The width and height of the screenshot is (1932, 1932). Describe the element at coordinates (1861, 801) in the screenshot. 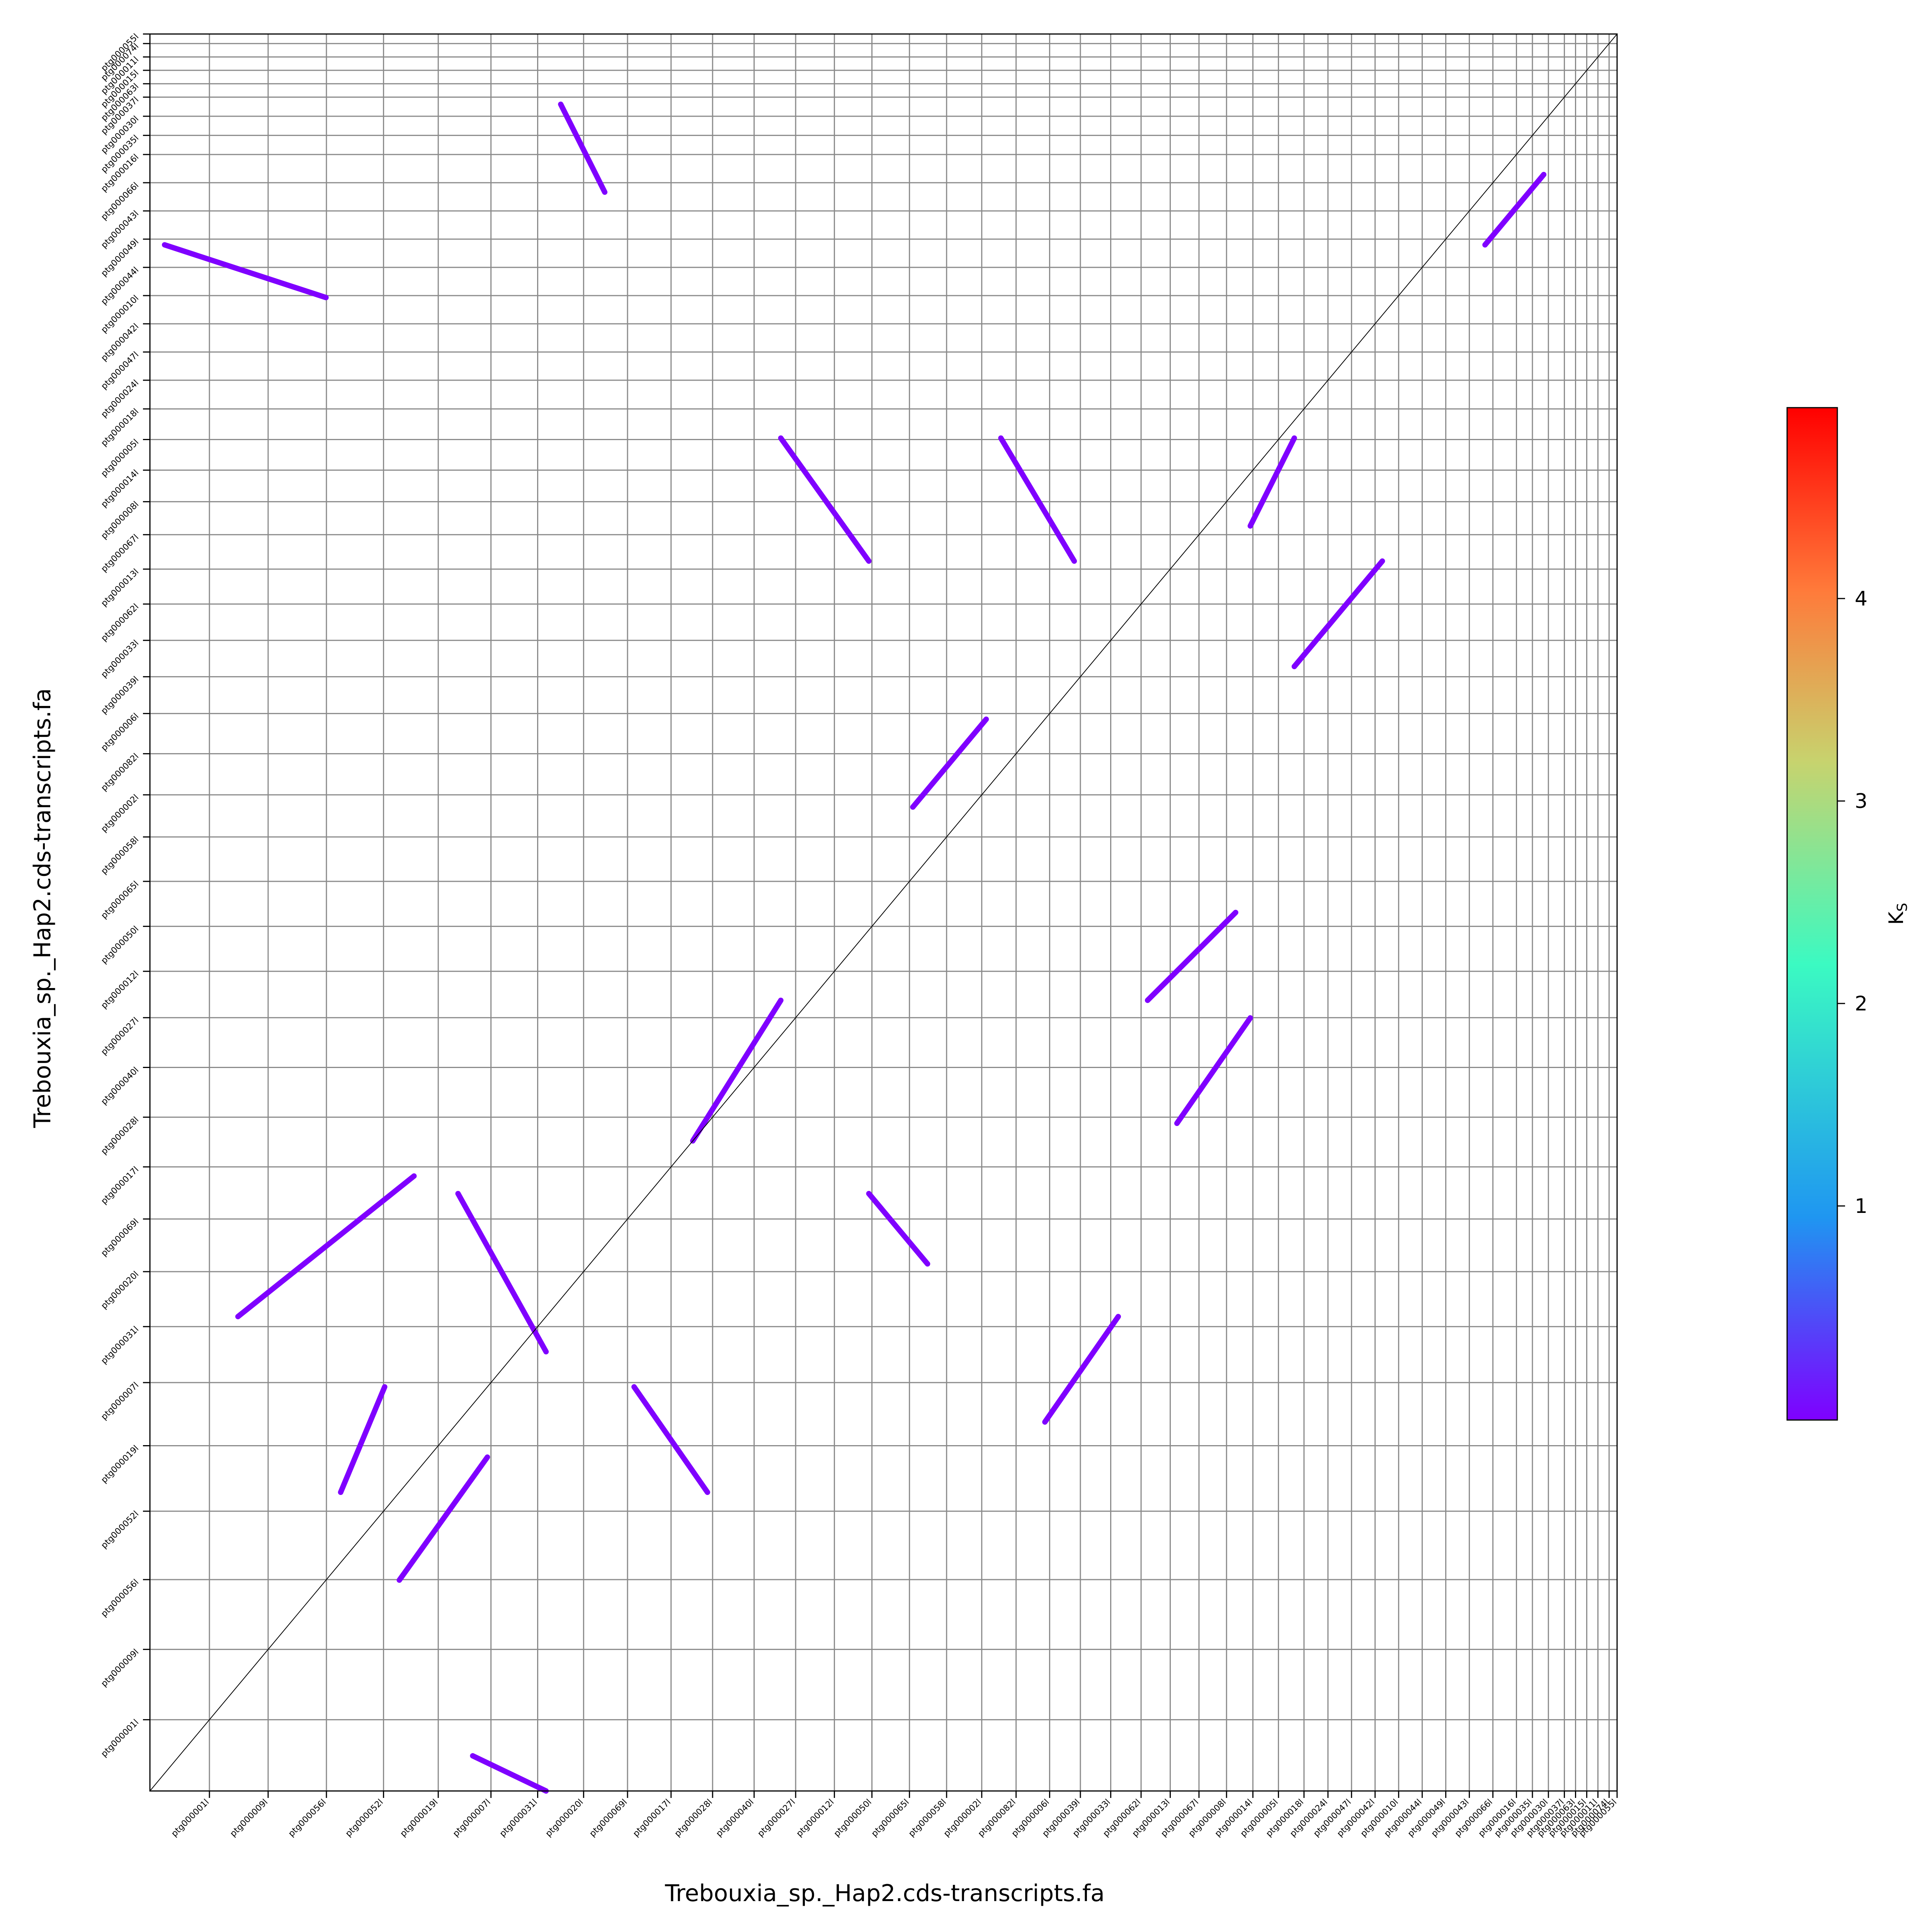

I see `colorbar-tick-label: 3` at that location.